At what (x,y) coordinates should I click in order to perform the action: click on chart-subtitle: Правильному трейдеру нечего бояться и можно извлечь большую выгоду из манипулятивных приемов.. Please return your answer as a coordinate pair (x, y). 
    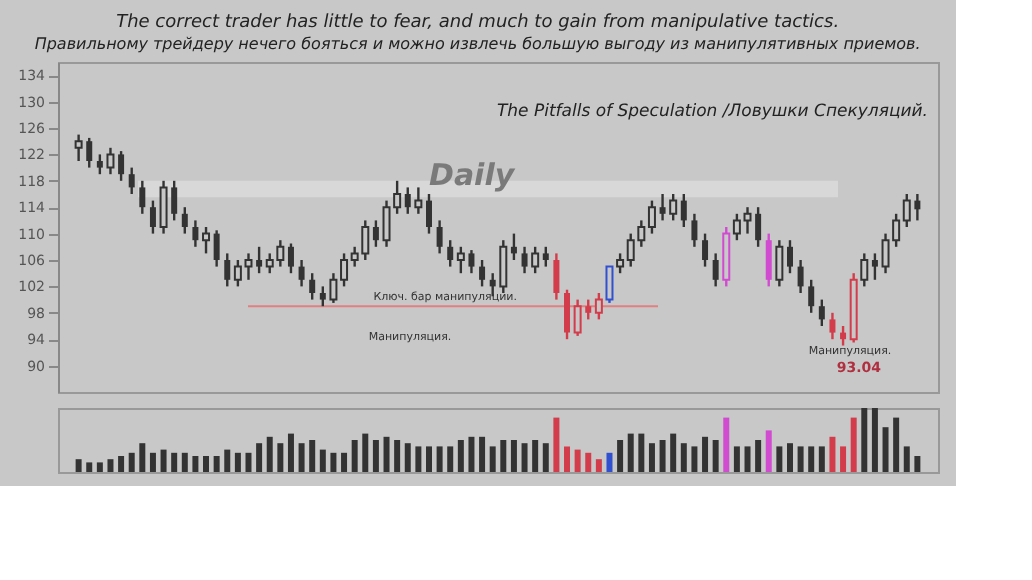
    Looking at the image, I should click on (477, 44).